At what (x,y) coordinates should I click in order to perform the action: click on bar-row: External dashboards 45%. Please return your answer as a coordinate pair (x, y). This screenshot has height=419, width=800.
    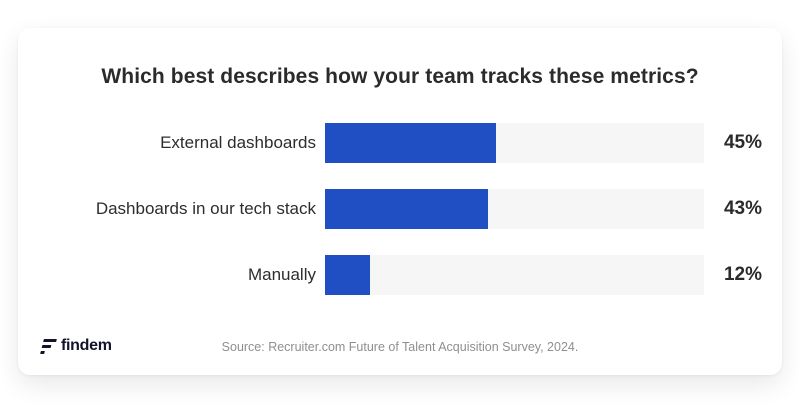
    Looking at the image, I should click on (400, 143).